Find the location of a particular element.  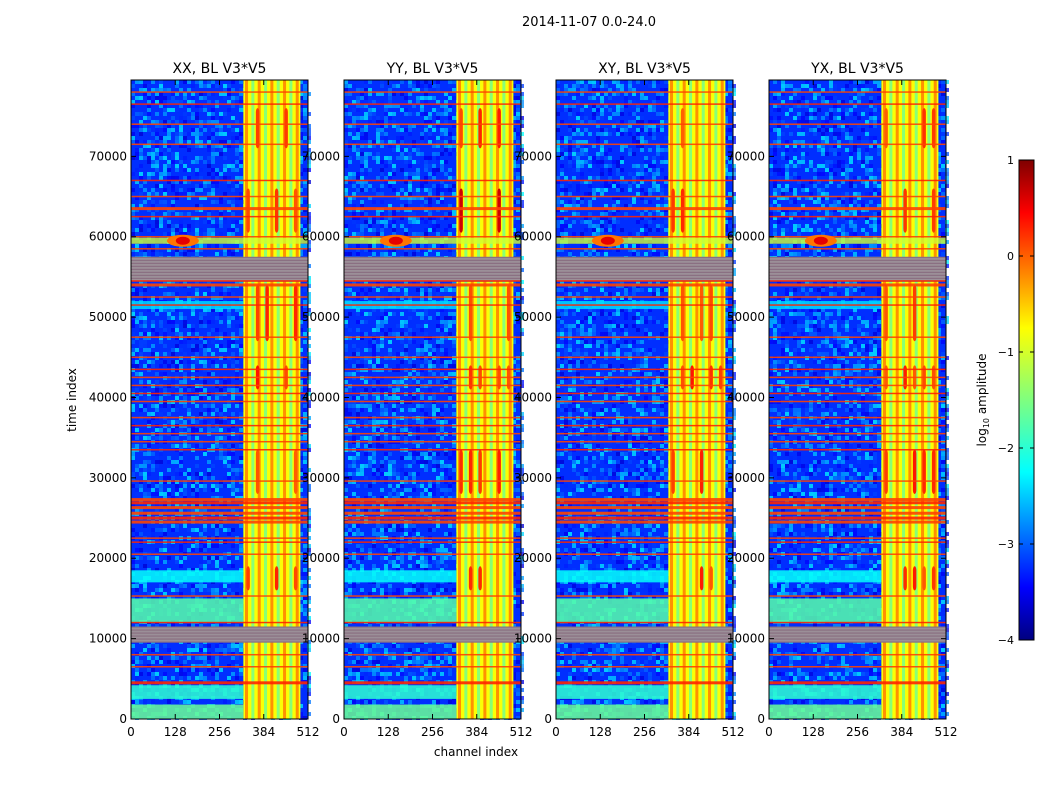

colorbar-tick-label: −3 is located at coordinates (1006, 544).